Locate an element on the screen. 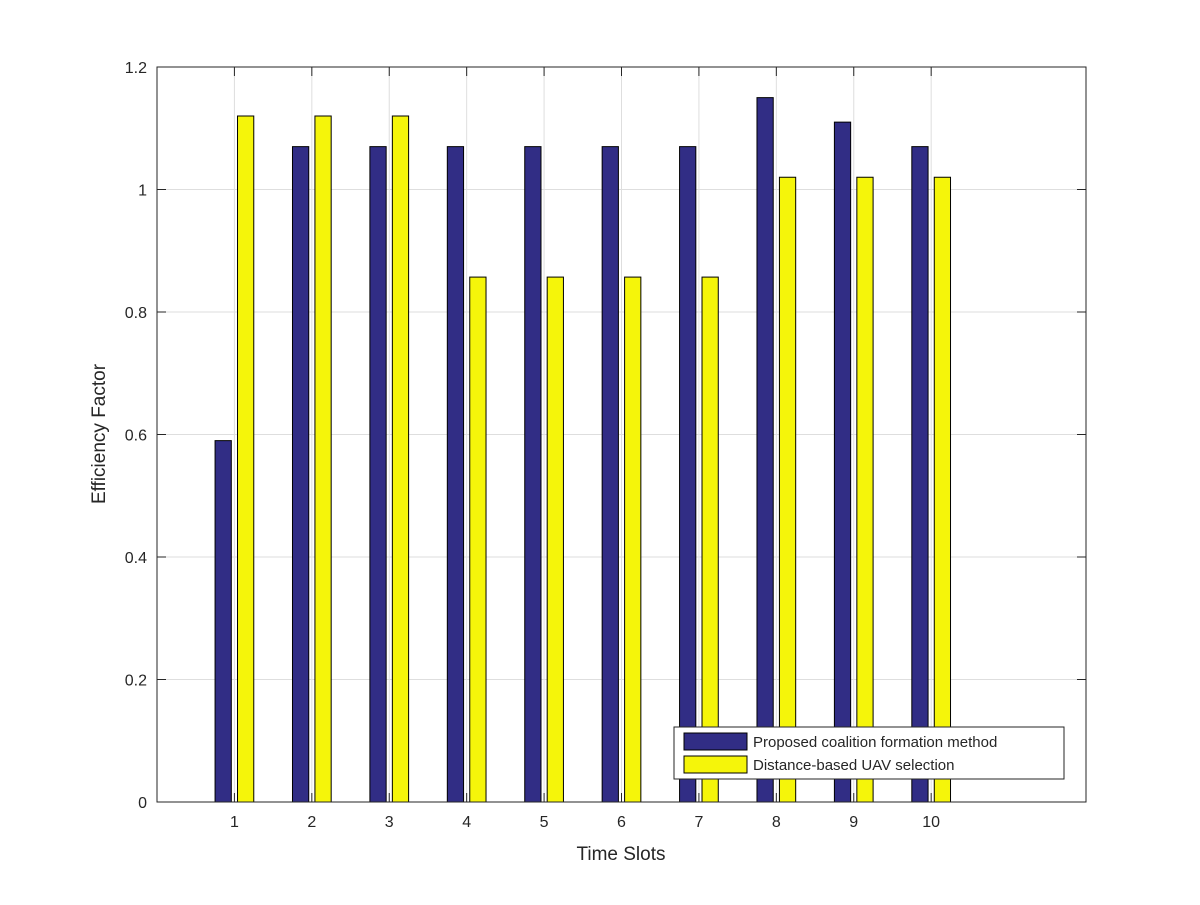 This screenshot has width=1200, height=905. y-tick-label: 0.4 is located at coordinates (136, 558).